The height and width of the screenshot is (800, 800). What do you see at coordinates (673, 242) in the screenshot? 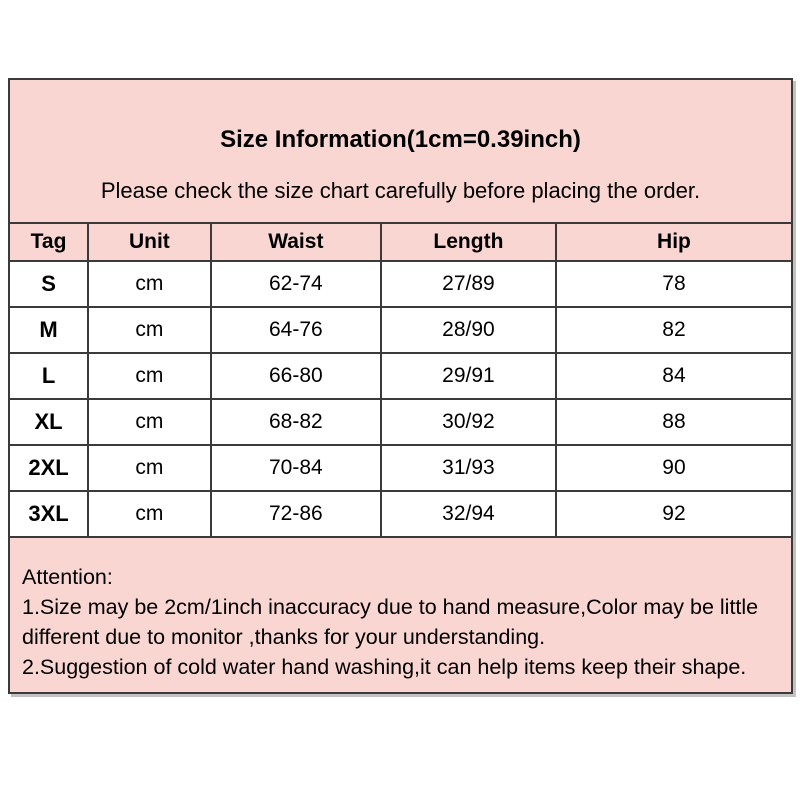
I see `column-header-hip: Hip` at bounding box center [673, 242].